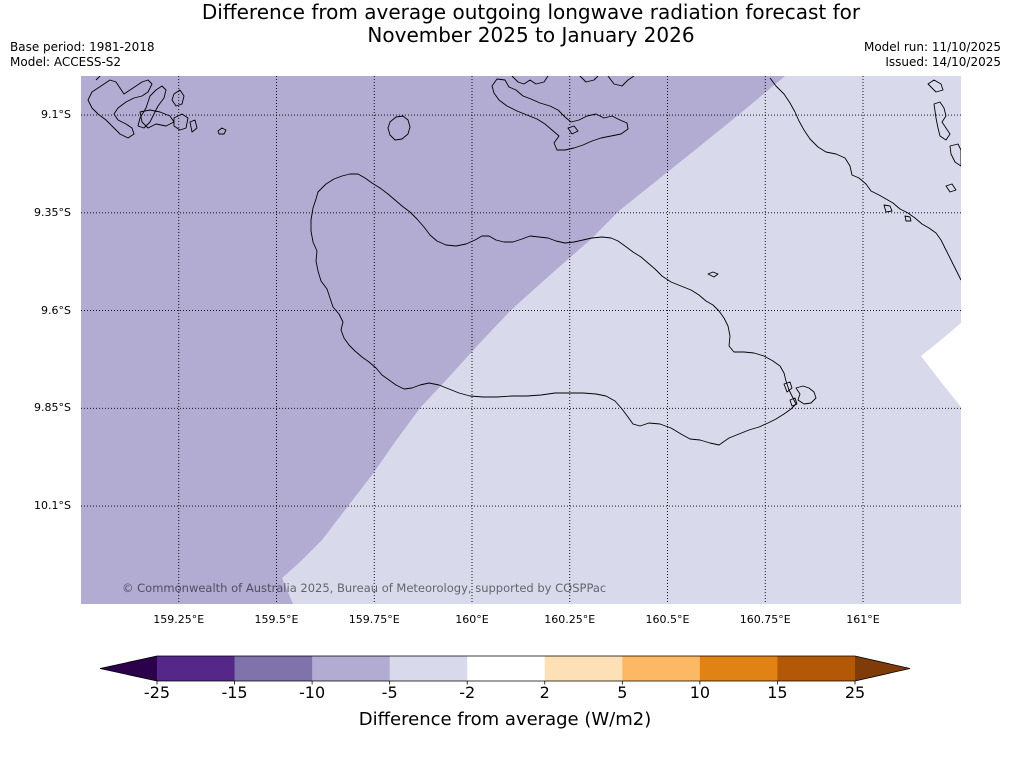 This screenshot has height=758, width=1011. I want to click on latitude-tick-label: 10.1°S, so click(52, 506).